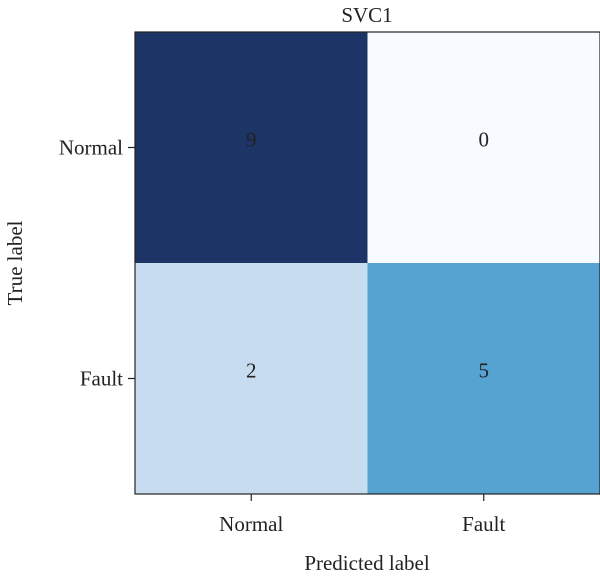  What do you see at coordinates (483, 524) in the screenshot?
I see `x-tick-label-fault: Fault` at bounding box center [483, 524].